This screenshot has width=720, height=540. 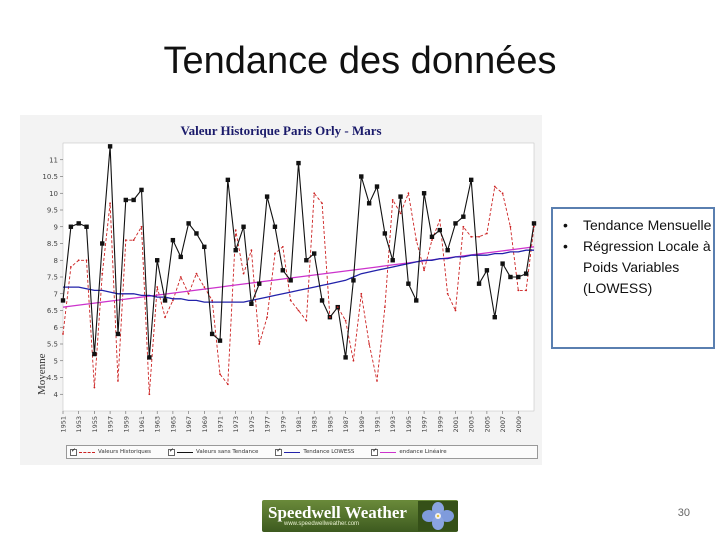 What do you see at coordinates (52, 345) in the screenshot?
I see `y-tick-label: 5.5` at bounding box center [52, 345].